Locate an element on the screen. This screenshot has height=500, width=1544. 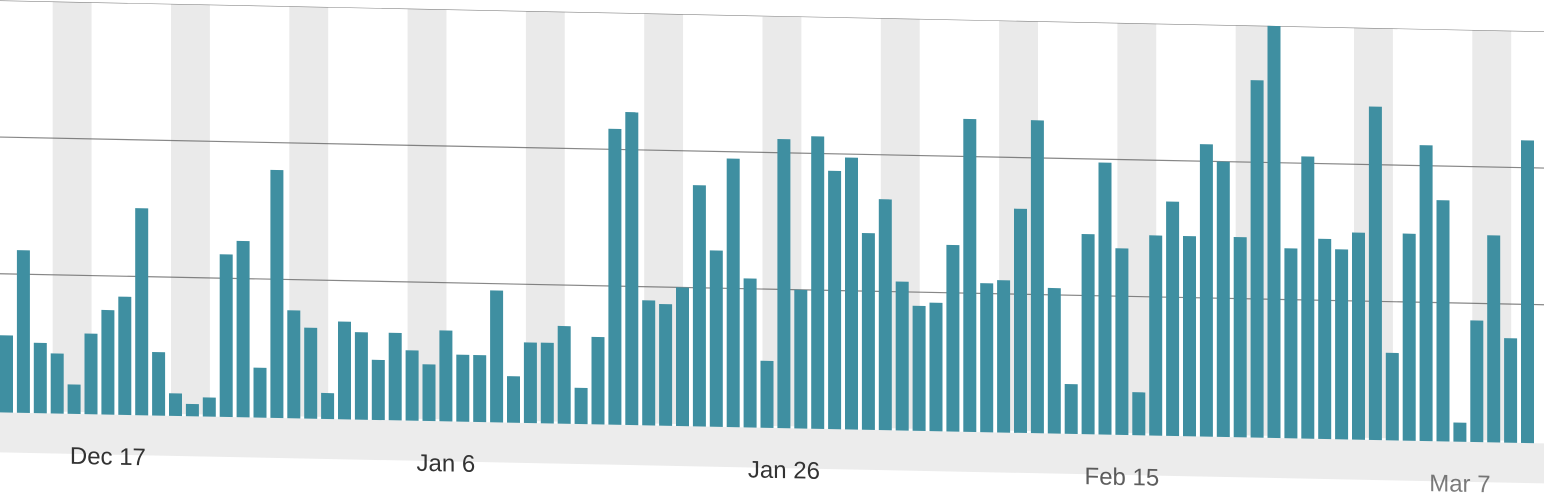
x-tick-label: Jan 26 is located at coordinates (784, 470).